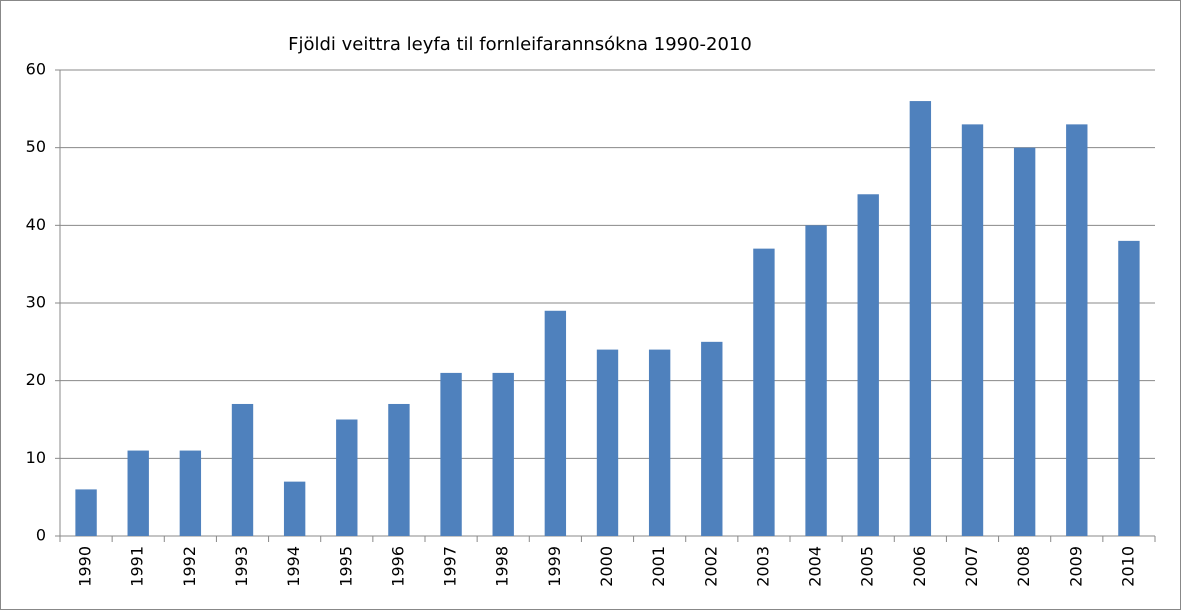 The width and height of the screenshot is (1181, 610). I want to click on x-tick-label: 1990, so click(85, 566).